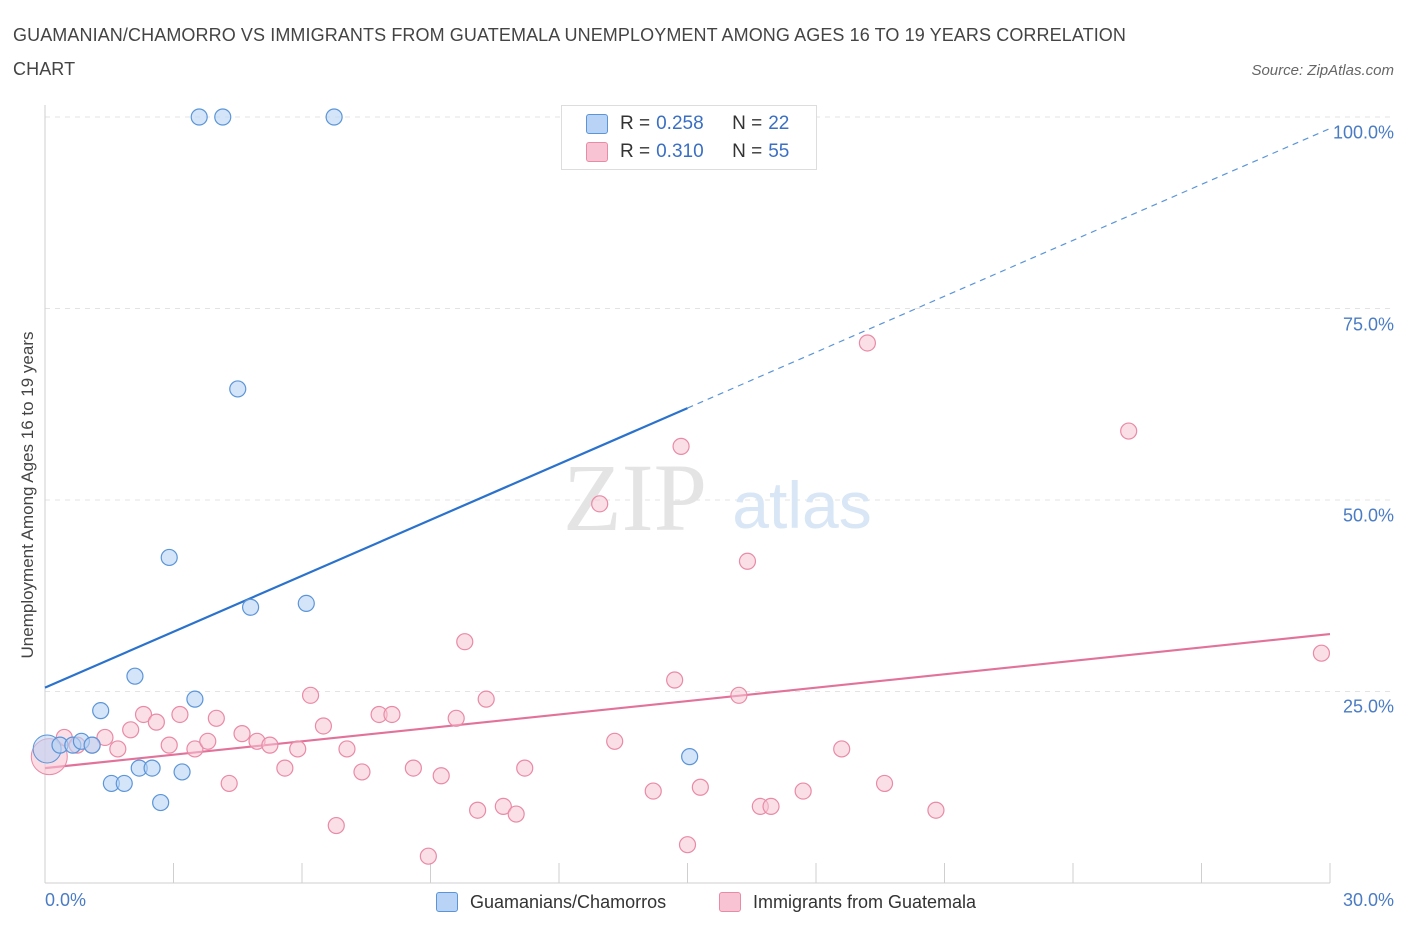 This screenshot has width=1406, height=930. Describe the element at coordinates (779, 123) in the screenshot. I see `n-value: 22` at that location.